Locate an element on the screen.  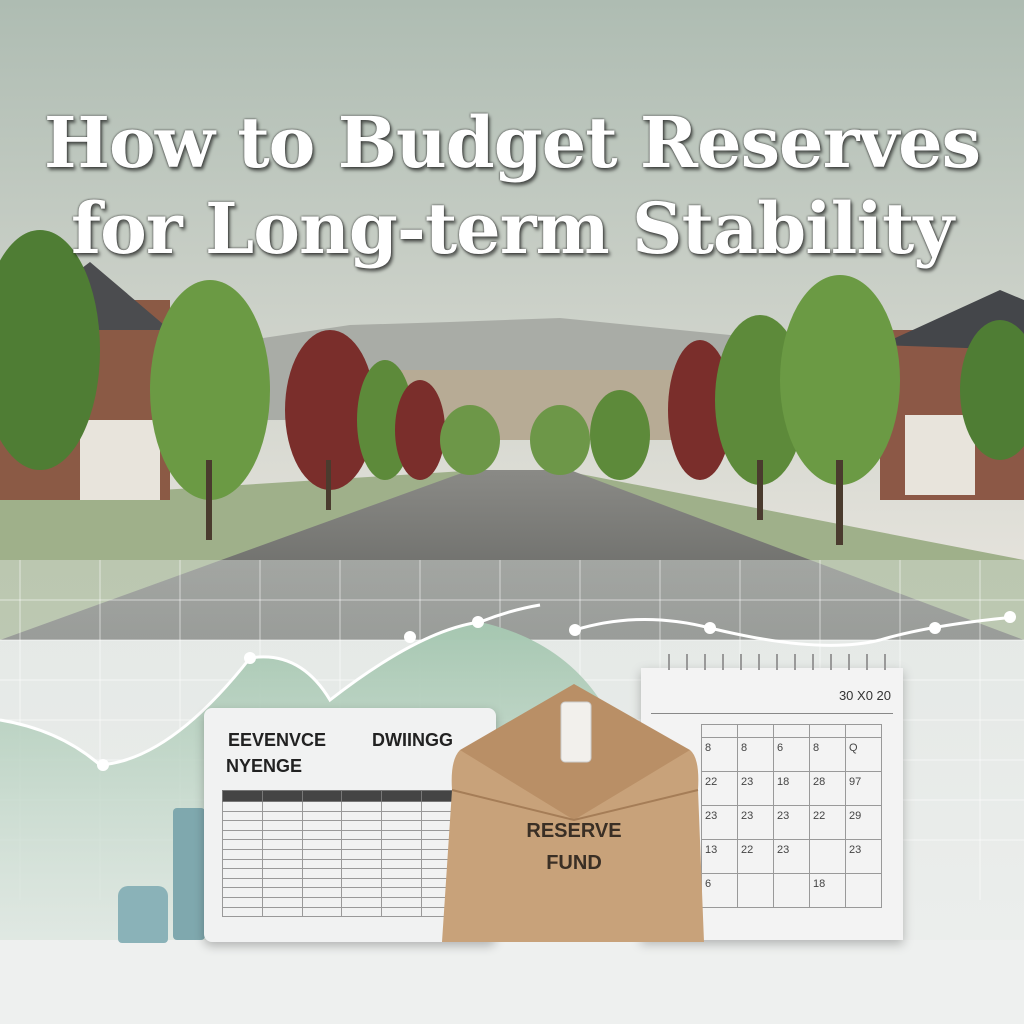
card-subheading: NYENGE is located at coordinates (264, 766).